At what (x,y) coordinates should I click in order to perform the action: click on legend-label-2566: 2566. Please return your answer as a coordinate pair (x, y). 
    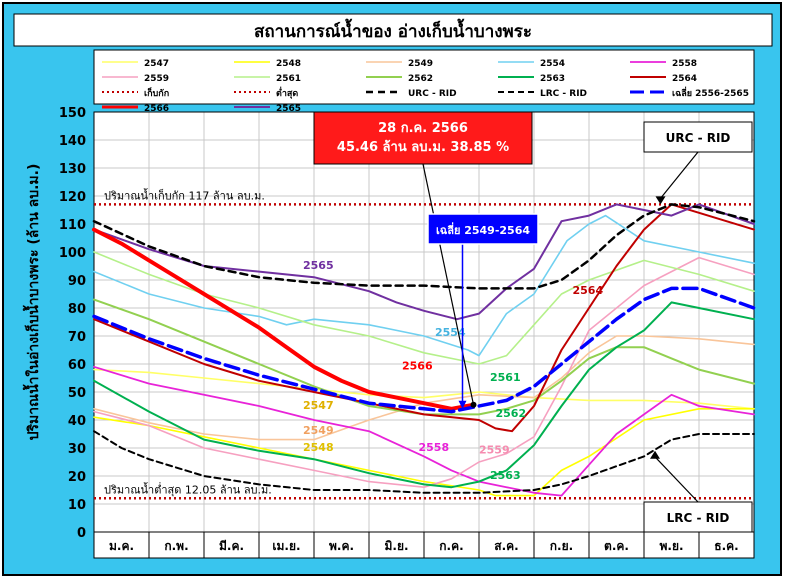
    Looking at the image, I should click on (156, 109).